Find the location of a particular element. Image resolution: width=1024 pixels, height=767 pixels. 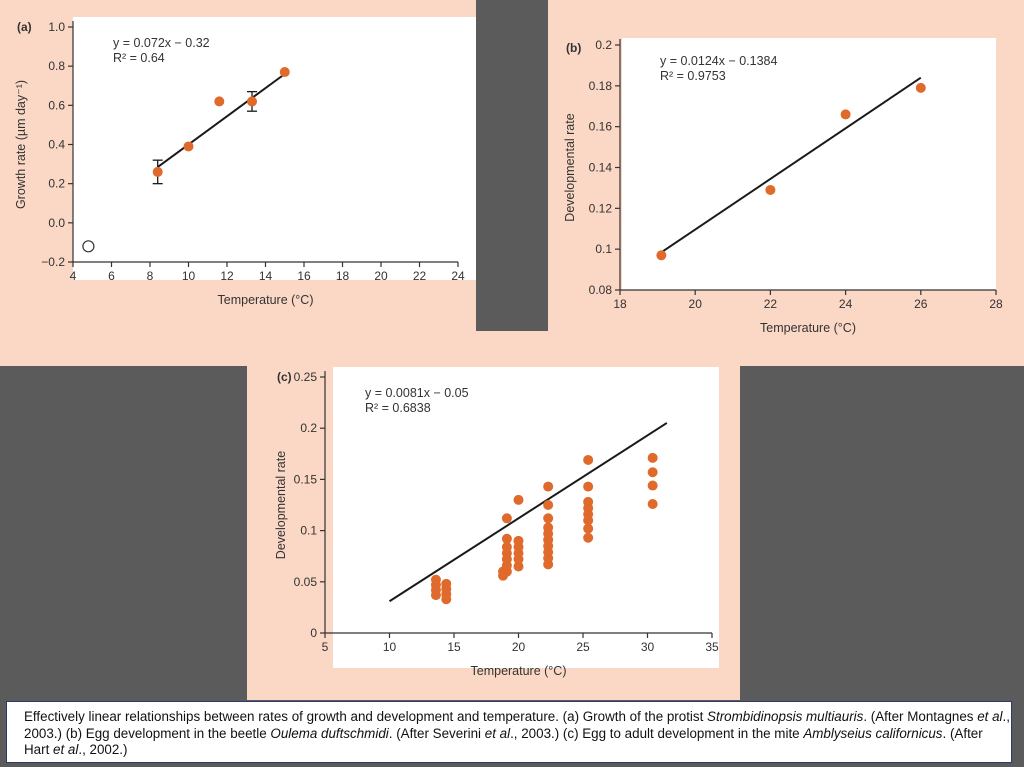

chart-b-y-tick-label: 0.08 is located at coordinates (601, 290).